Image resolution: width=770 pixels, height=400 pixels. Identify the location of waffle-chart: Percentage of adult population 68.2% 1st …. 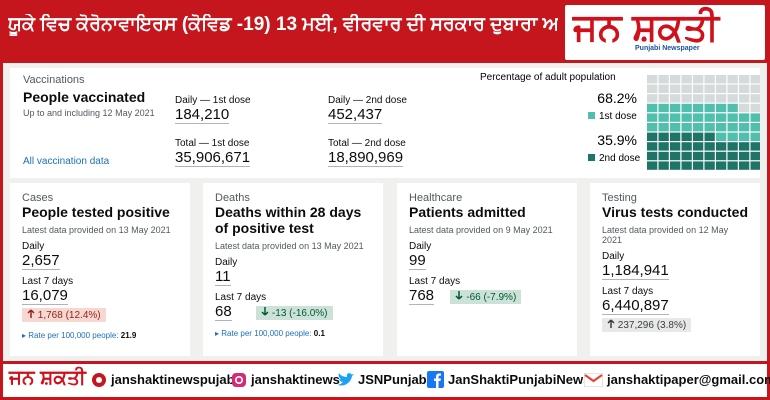
(620, 121).